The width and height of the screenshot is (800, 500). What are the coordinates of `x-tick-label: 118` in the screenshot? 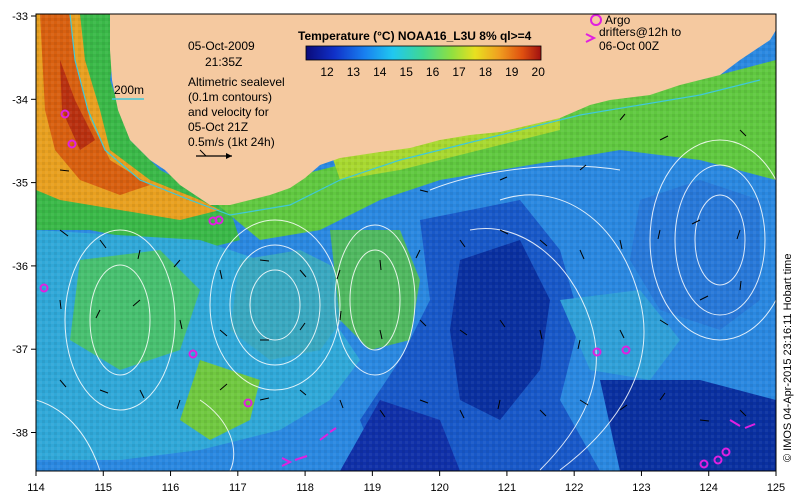 It's located at (305, 488).